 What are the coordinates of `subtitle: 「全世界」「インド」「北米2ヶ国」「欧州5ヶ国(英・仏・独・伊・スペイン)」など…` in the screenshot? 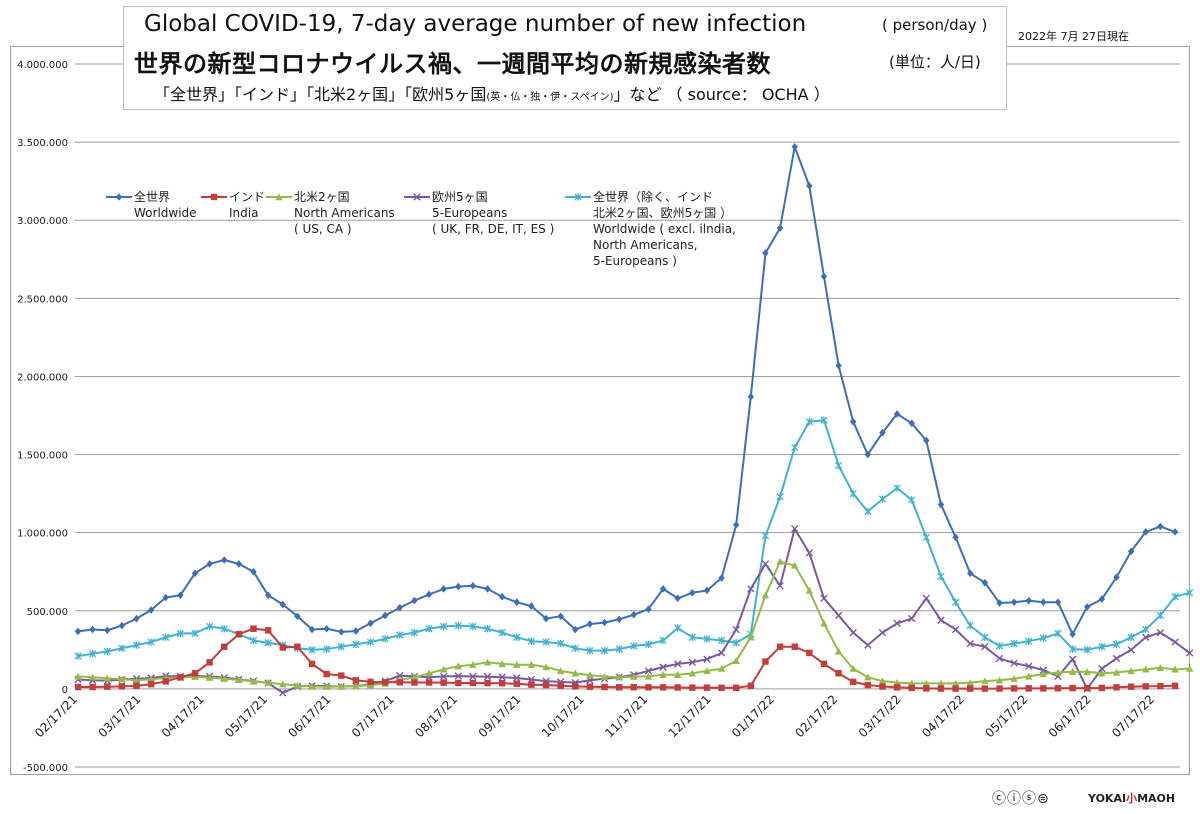 It's located at (492, 93).